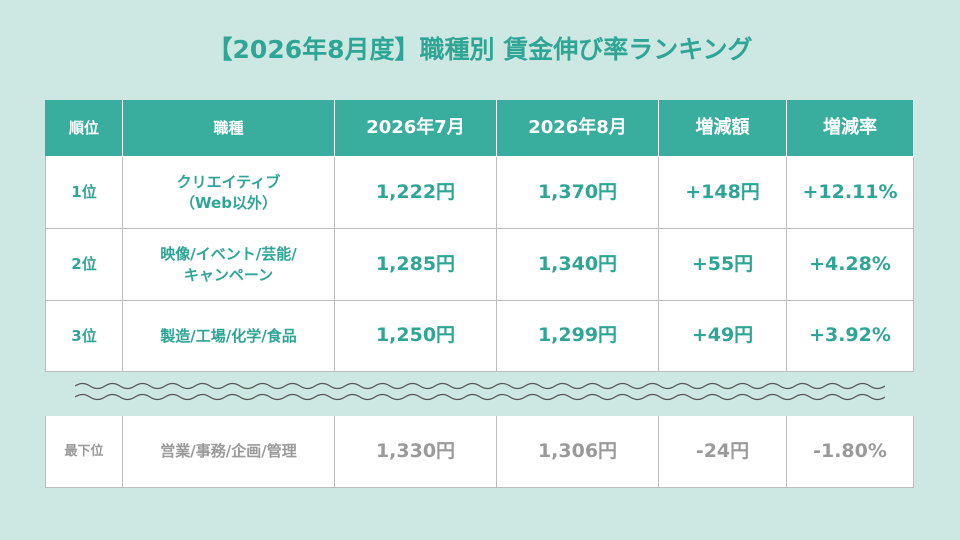 Image resolution: width=960 pixels, height=540 pixels. What do you see at coordinates (723, 128) in the screenshot?
I see `header-cell: 増減額` at bounding box center [723, 128].